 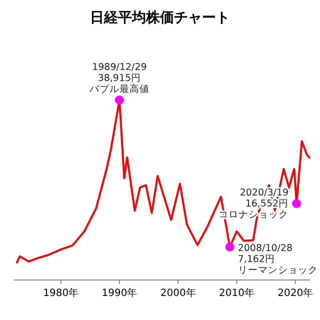 I want to click on x-tick-label: 2000年, so click(x=178, y=293).